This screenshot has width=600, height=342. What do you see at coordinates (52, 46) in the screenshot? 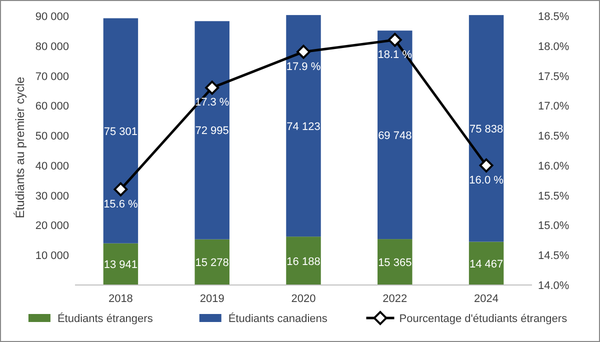
I see `y-tick-label: 80 000` at bounding box center [52, 46].